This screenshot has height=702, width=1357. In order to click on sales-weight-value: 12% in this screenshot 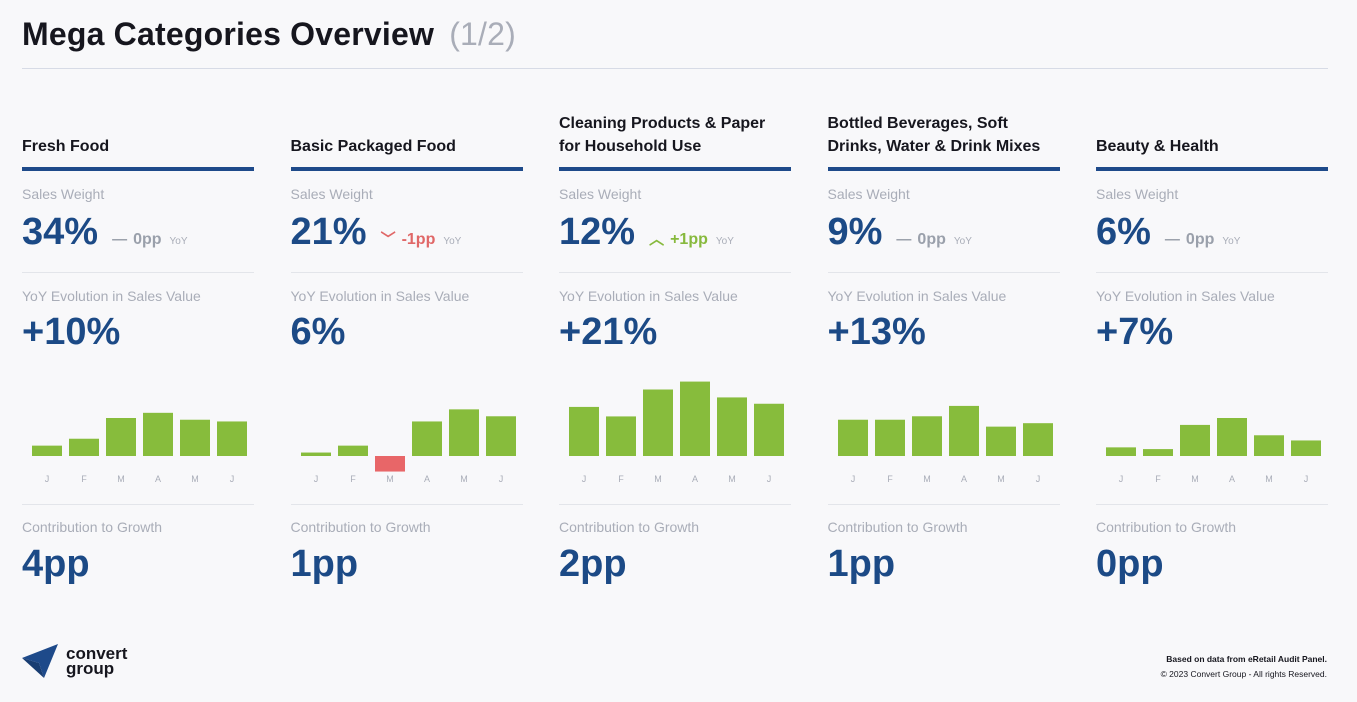, I will do `click(597, 232)`.